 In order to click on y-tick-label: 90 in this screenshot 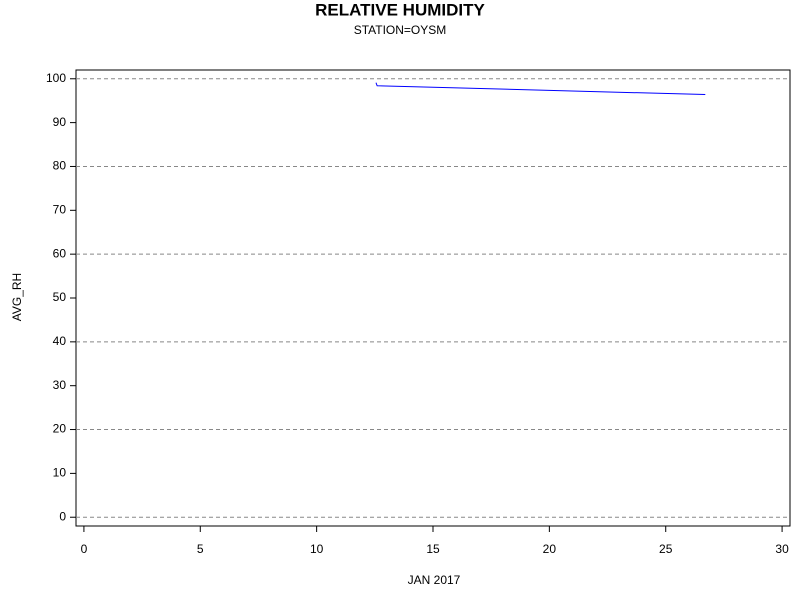, I will do `click(60, 122)`.